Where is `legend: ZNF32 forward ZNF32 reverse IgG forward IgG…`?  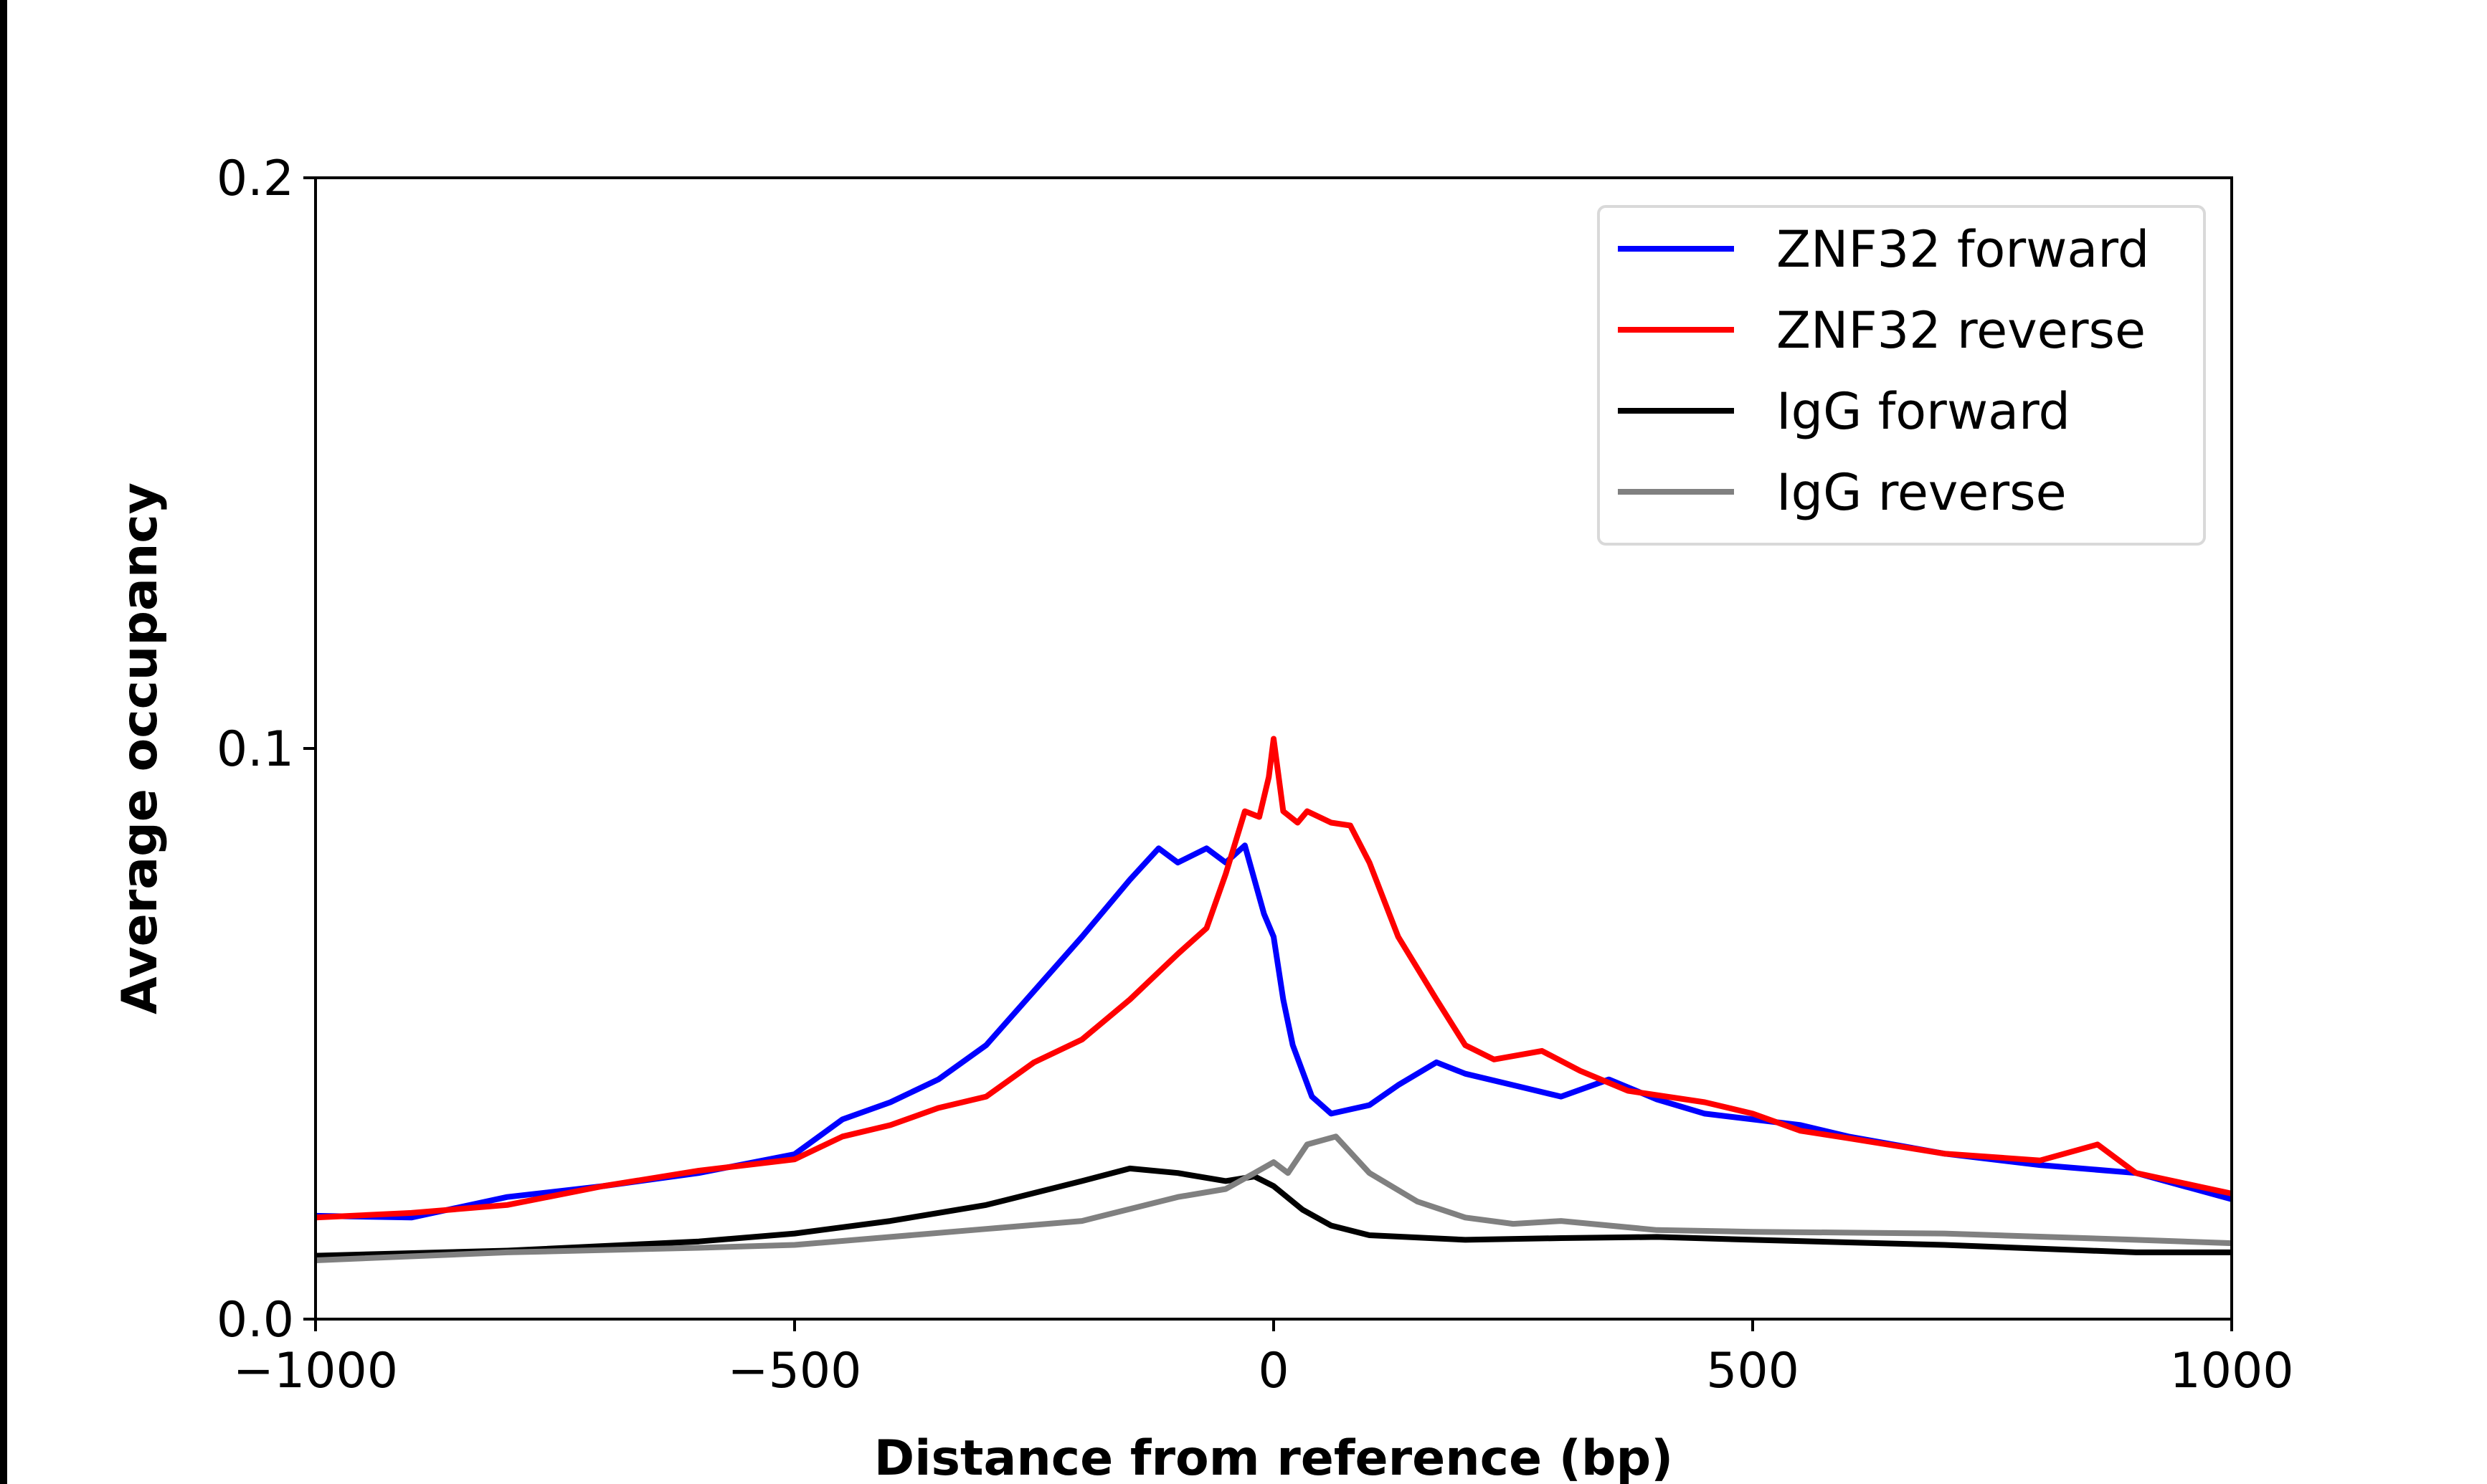
legend: ZNF32 forward ZNF32 reverse IgG forward IgG… is located at coordinates (1902, 375).